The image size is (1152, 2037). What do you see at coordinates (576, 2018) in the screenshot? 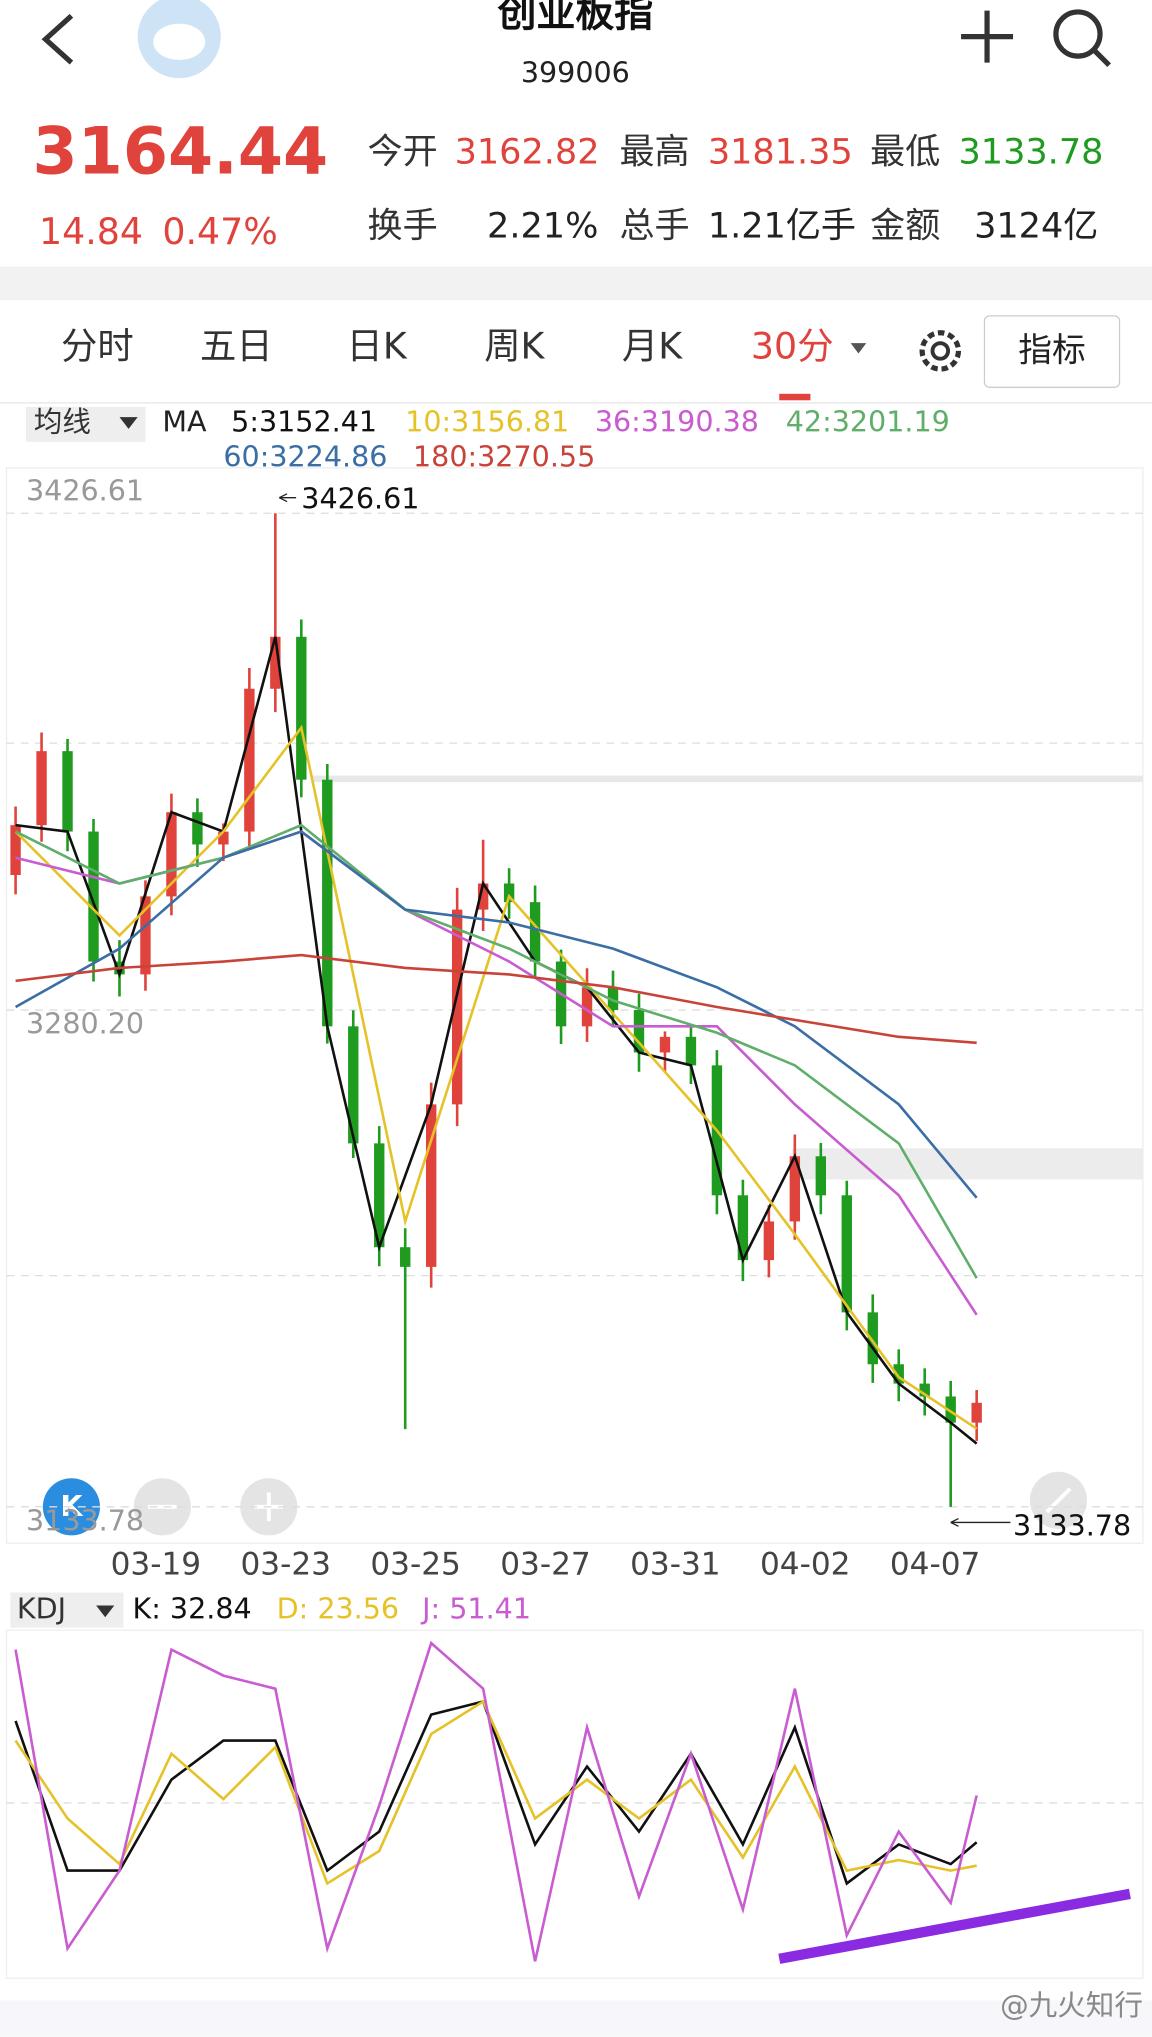
I see `bottom-bar` at bounding box center [576, 2018].